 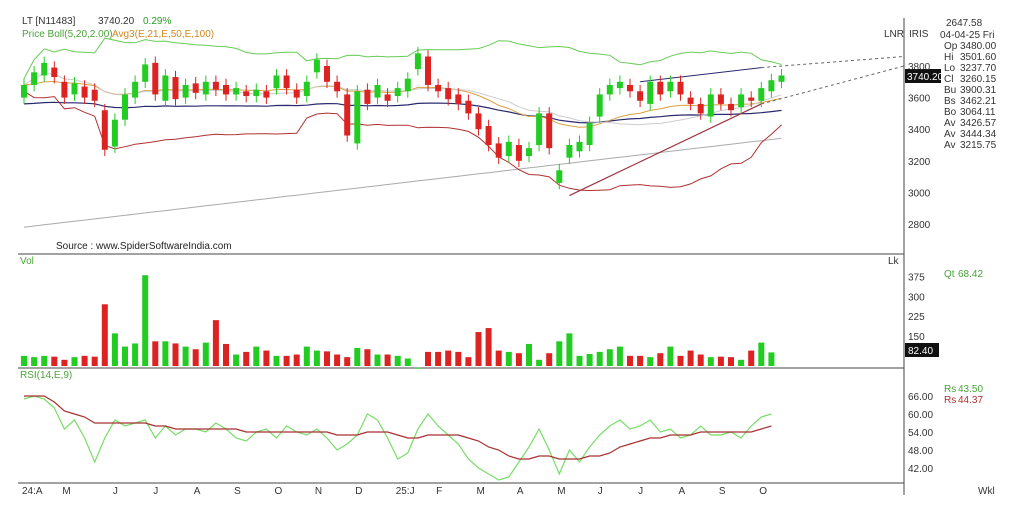 I want to click on rsi-line, so click(x=397, y=438).